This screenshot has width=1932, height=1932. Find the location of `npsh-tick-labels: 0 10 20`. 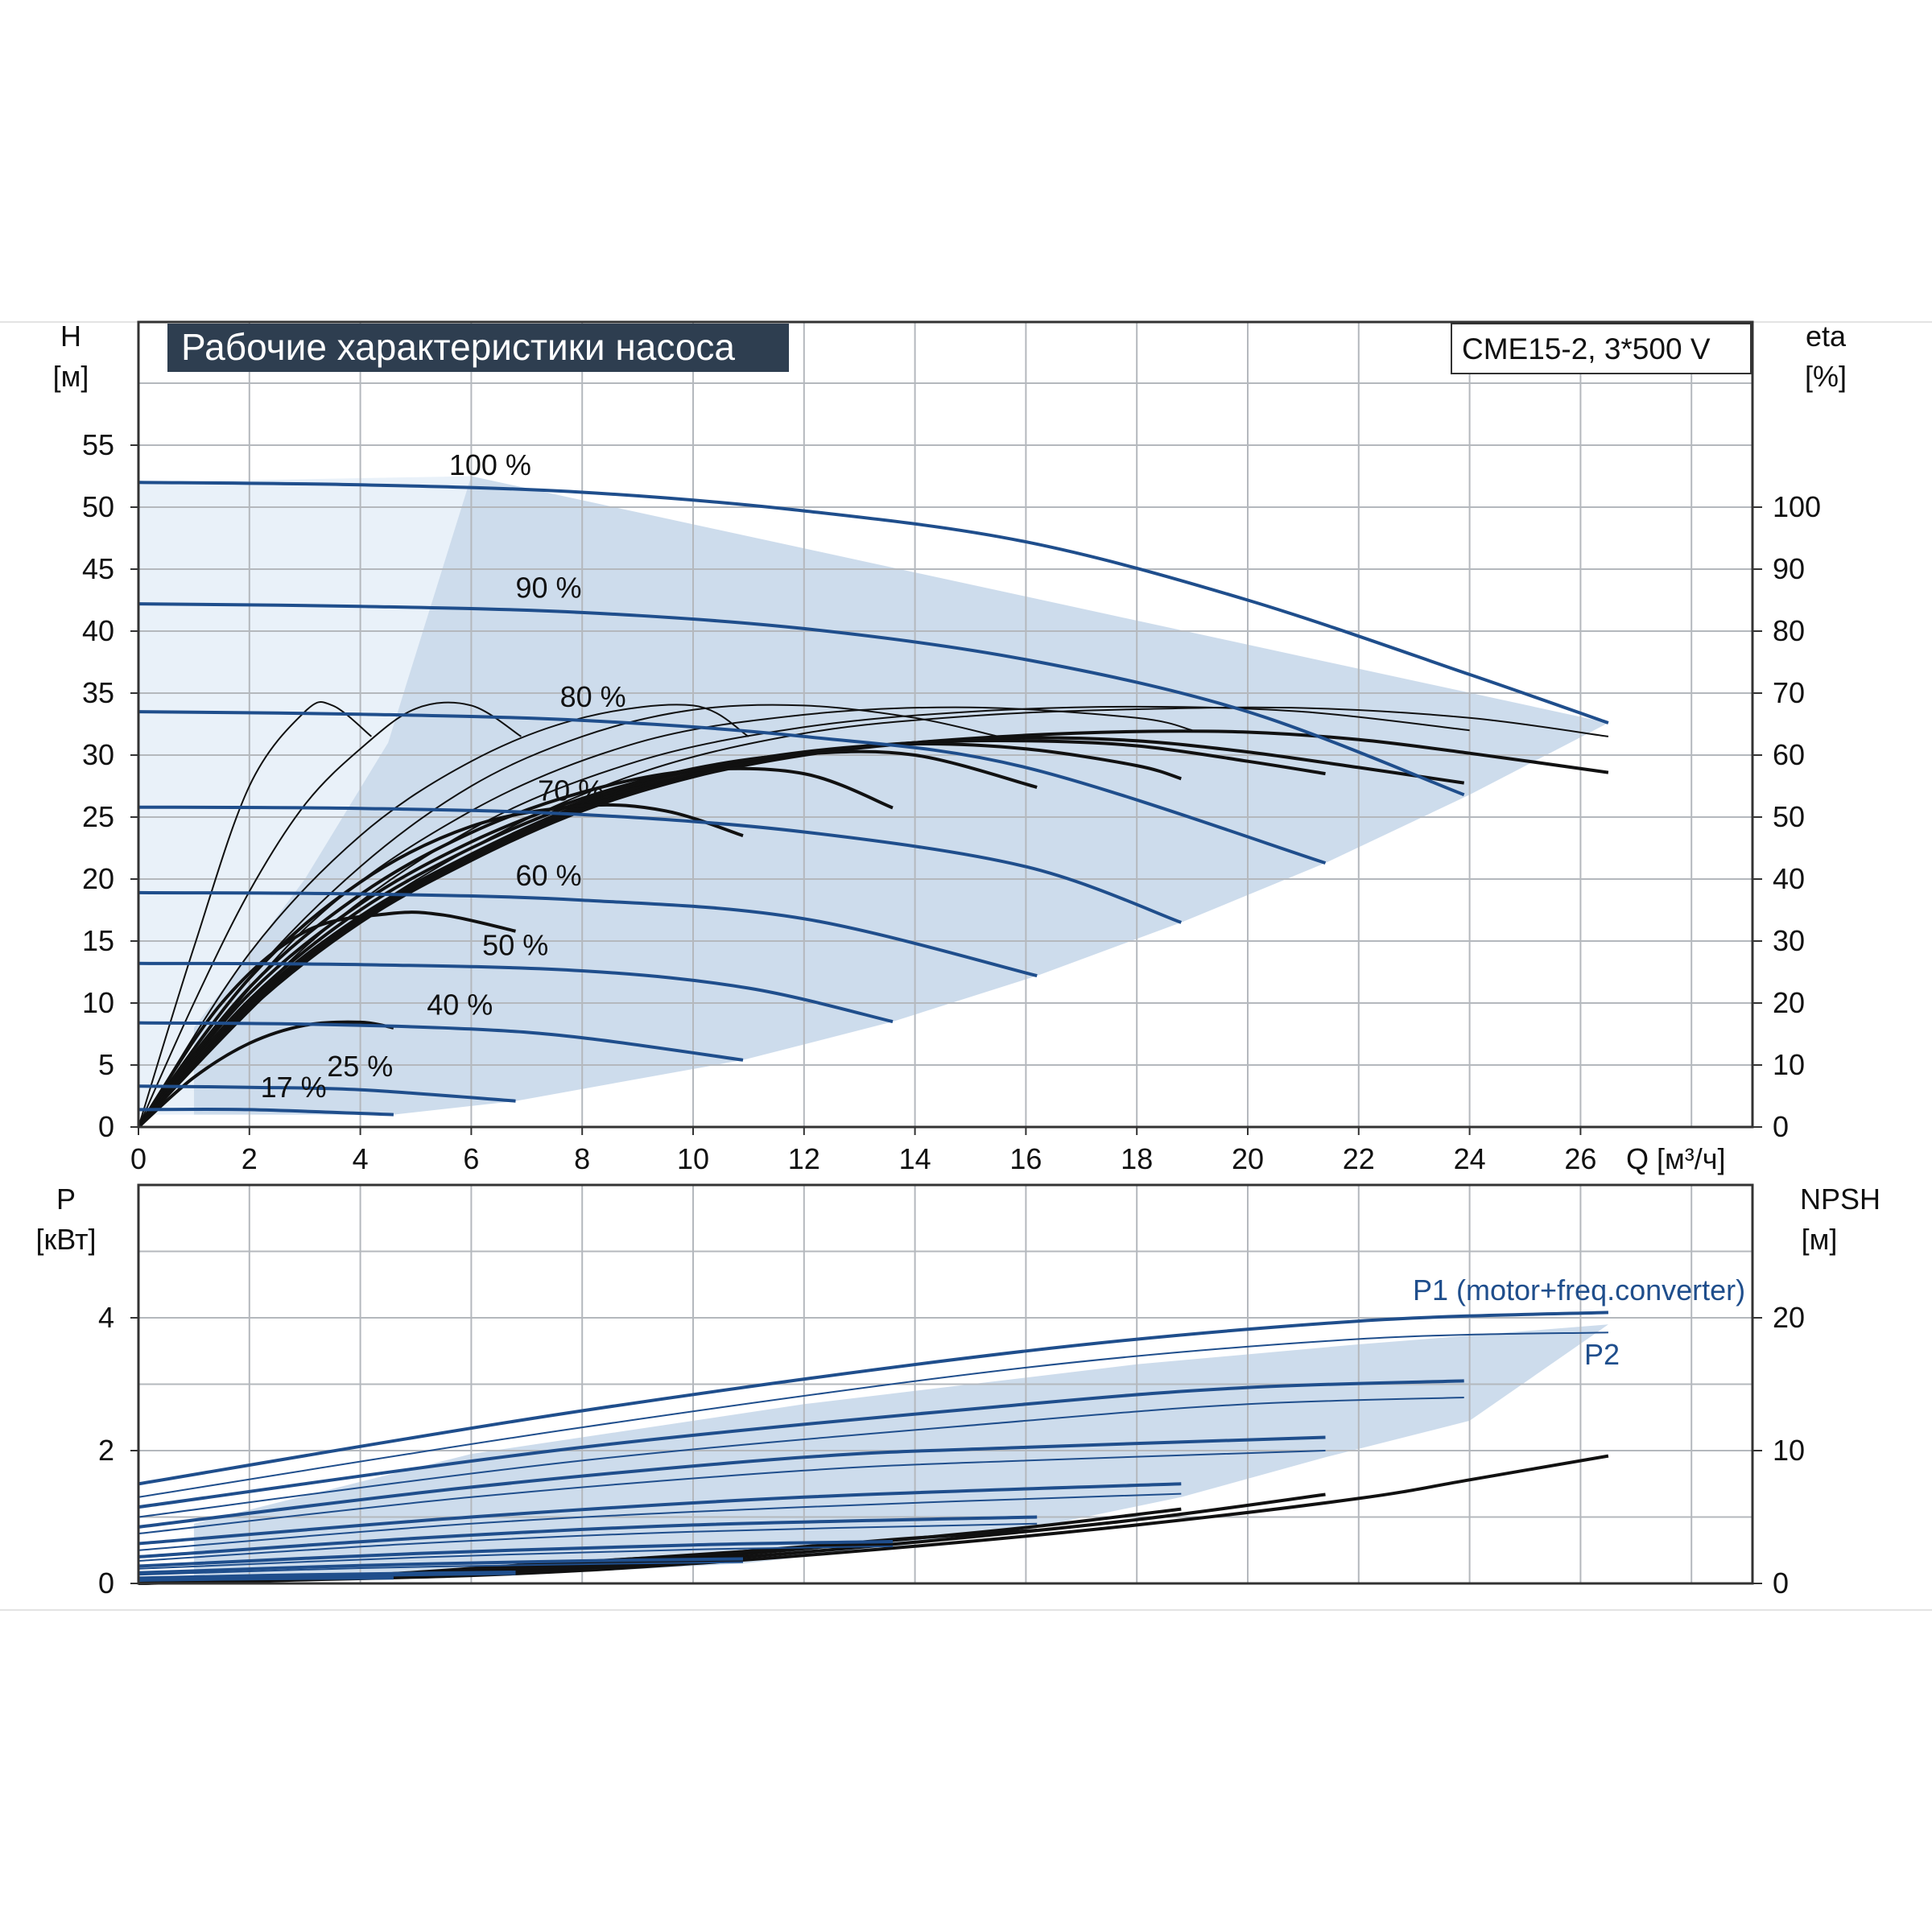

npsh-tick-labels: 0 10 20 is located at coordinates (1778, 1450).